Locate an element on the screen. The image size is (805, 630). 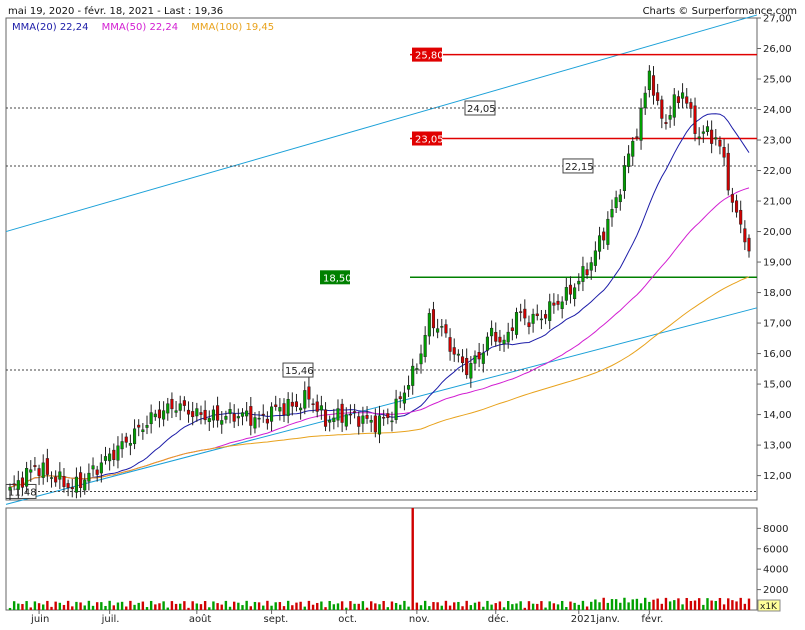
level-label-box is located at coordinates (298, 370).